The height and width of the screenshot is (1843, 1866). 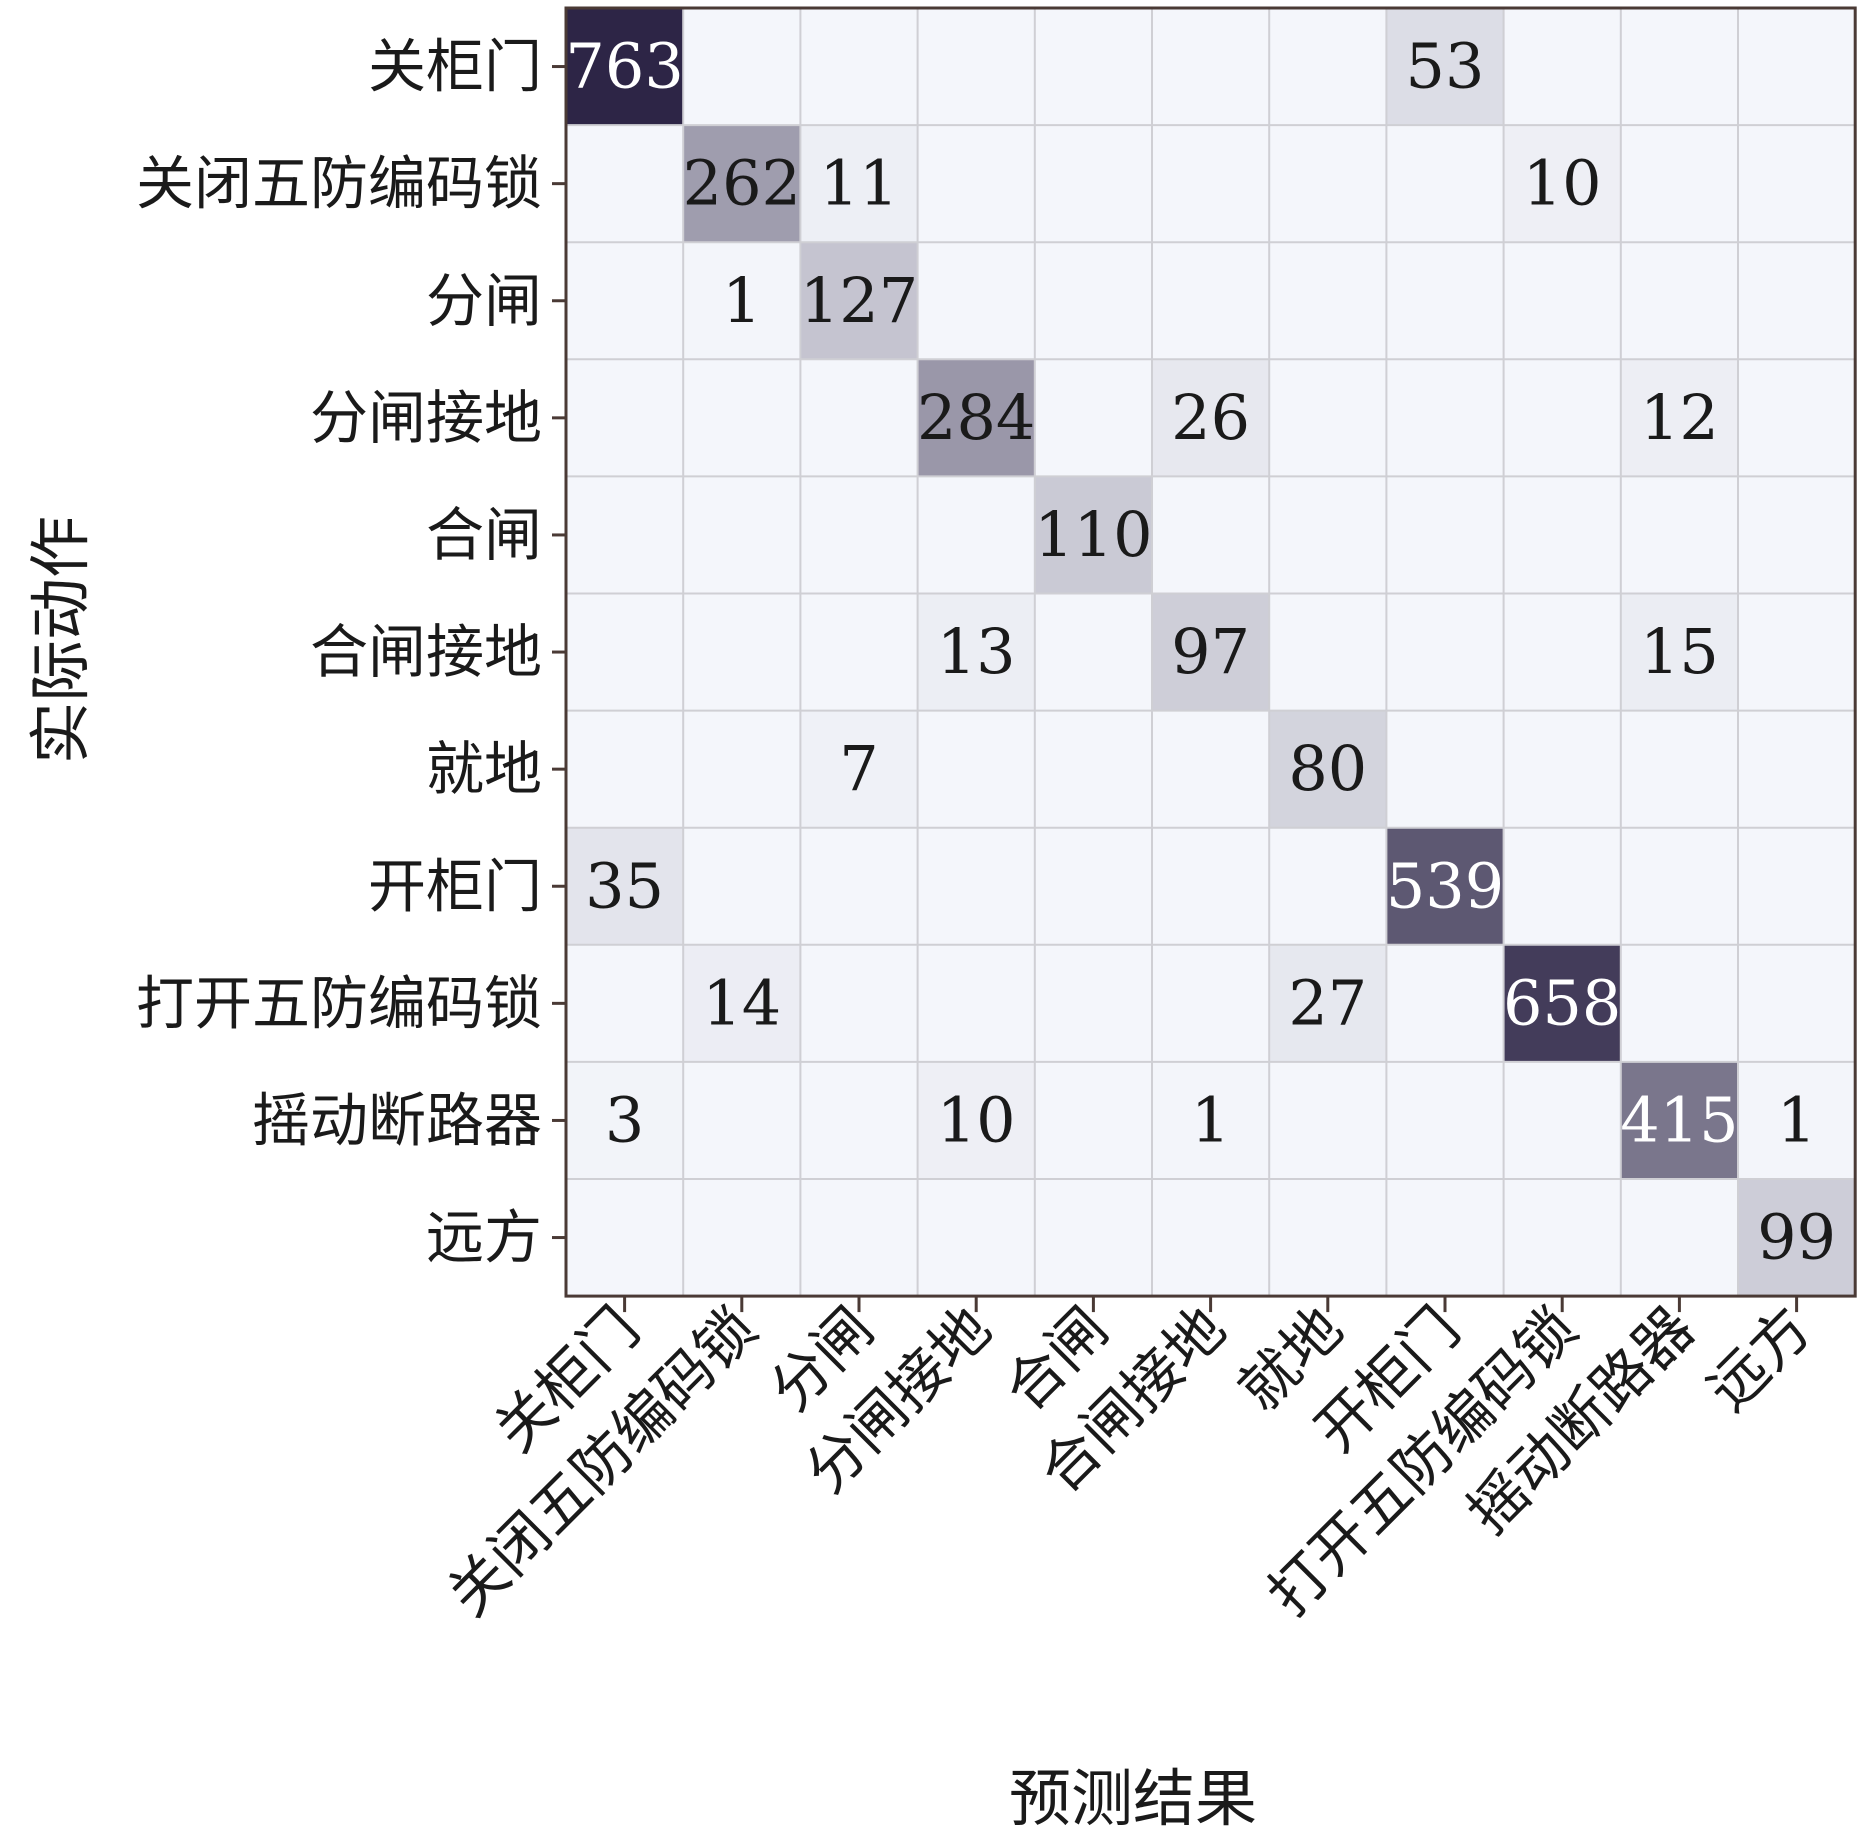 What do you see at coordinates (1133, 1798) in the screenshot?
I see `x-axis-title: 预测结果` at bounding box center [1133, 1798].